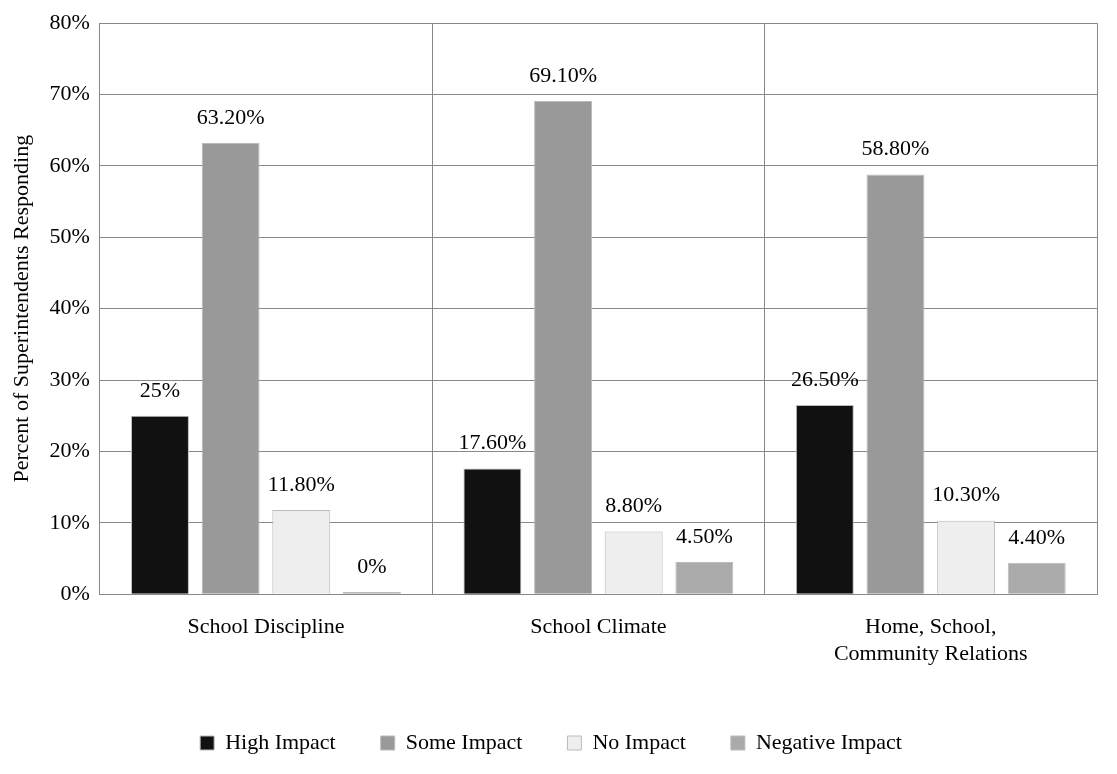 Image resolution: width=1117 pixels, height=774 pixels. What do you see at coordinates (69, 21) in the screenshot?
I see `y-tick-label: 80%` at bounding box center [69, 21].